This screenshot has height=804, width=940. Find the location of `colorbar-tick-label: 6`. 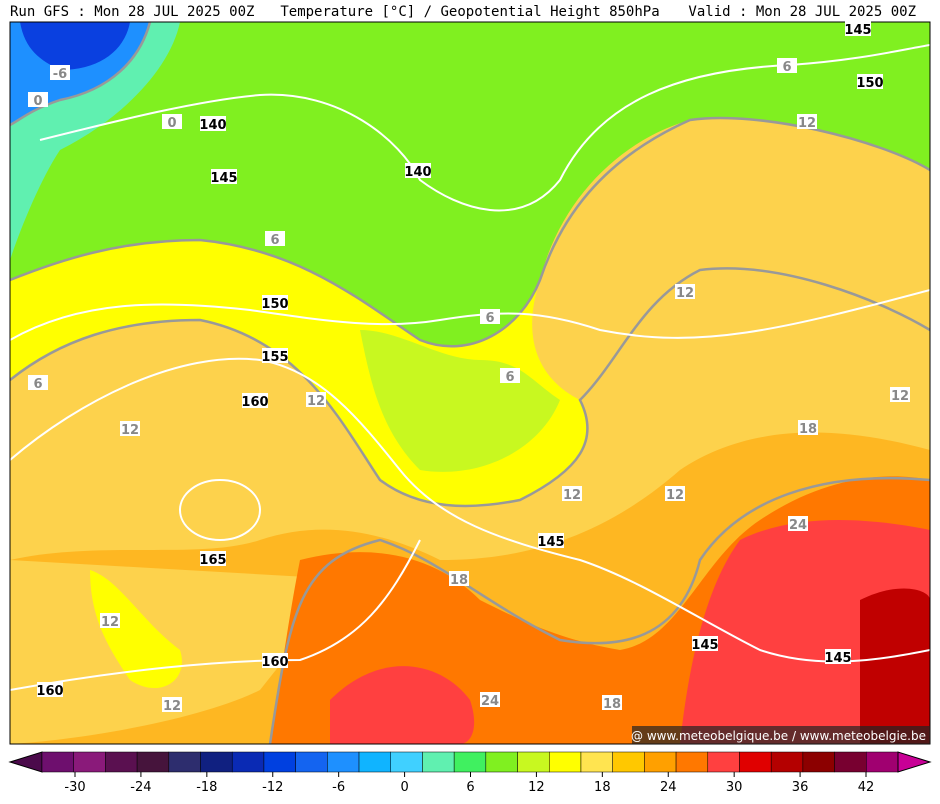

colorbar-tick-label: 6 is located at coordinates (470, 787).